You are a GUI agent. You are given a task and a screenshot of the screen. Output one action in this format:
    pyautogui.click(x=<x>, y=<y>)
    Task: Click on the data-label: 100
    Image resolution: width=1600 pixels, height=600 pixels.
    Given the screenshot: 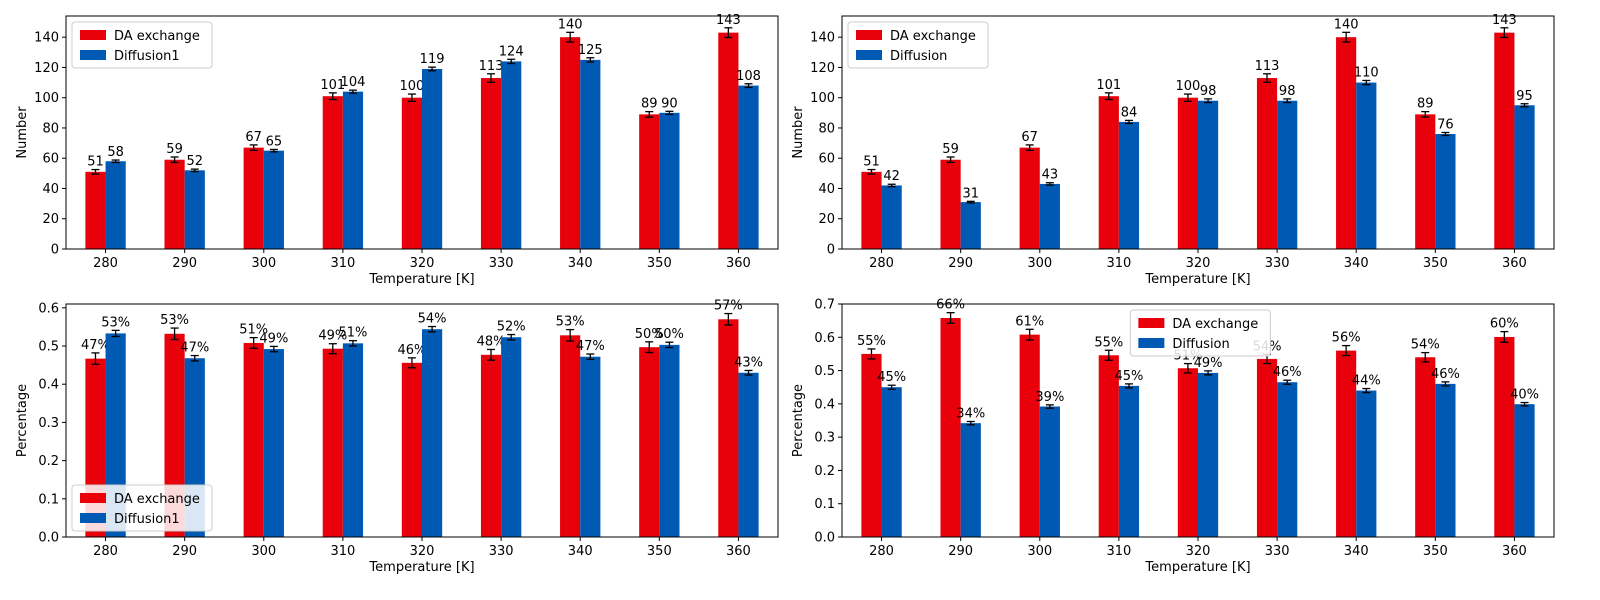 What is the action you would take?
    pyautogui.click(x=411, y=86)
    